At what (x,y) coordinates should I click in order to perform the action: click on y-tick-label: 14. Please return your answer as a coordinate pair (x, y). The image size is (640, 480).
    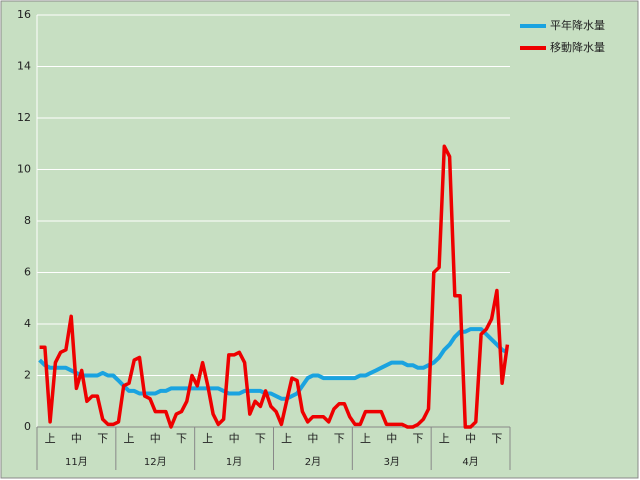
    Looking at the image, I should click on (24, 66).